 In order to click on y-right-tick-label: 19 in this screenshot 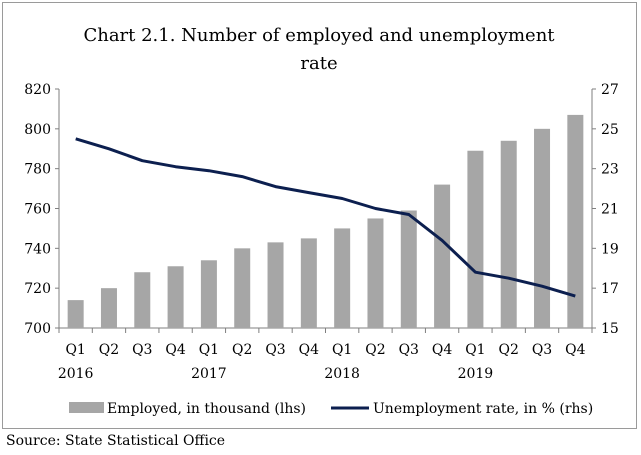, I will do `click(610, 249)`.